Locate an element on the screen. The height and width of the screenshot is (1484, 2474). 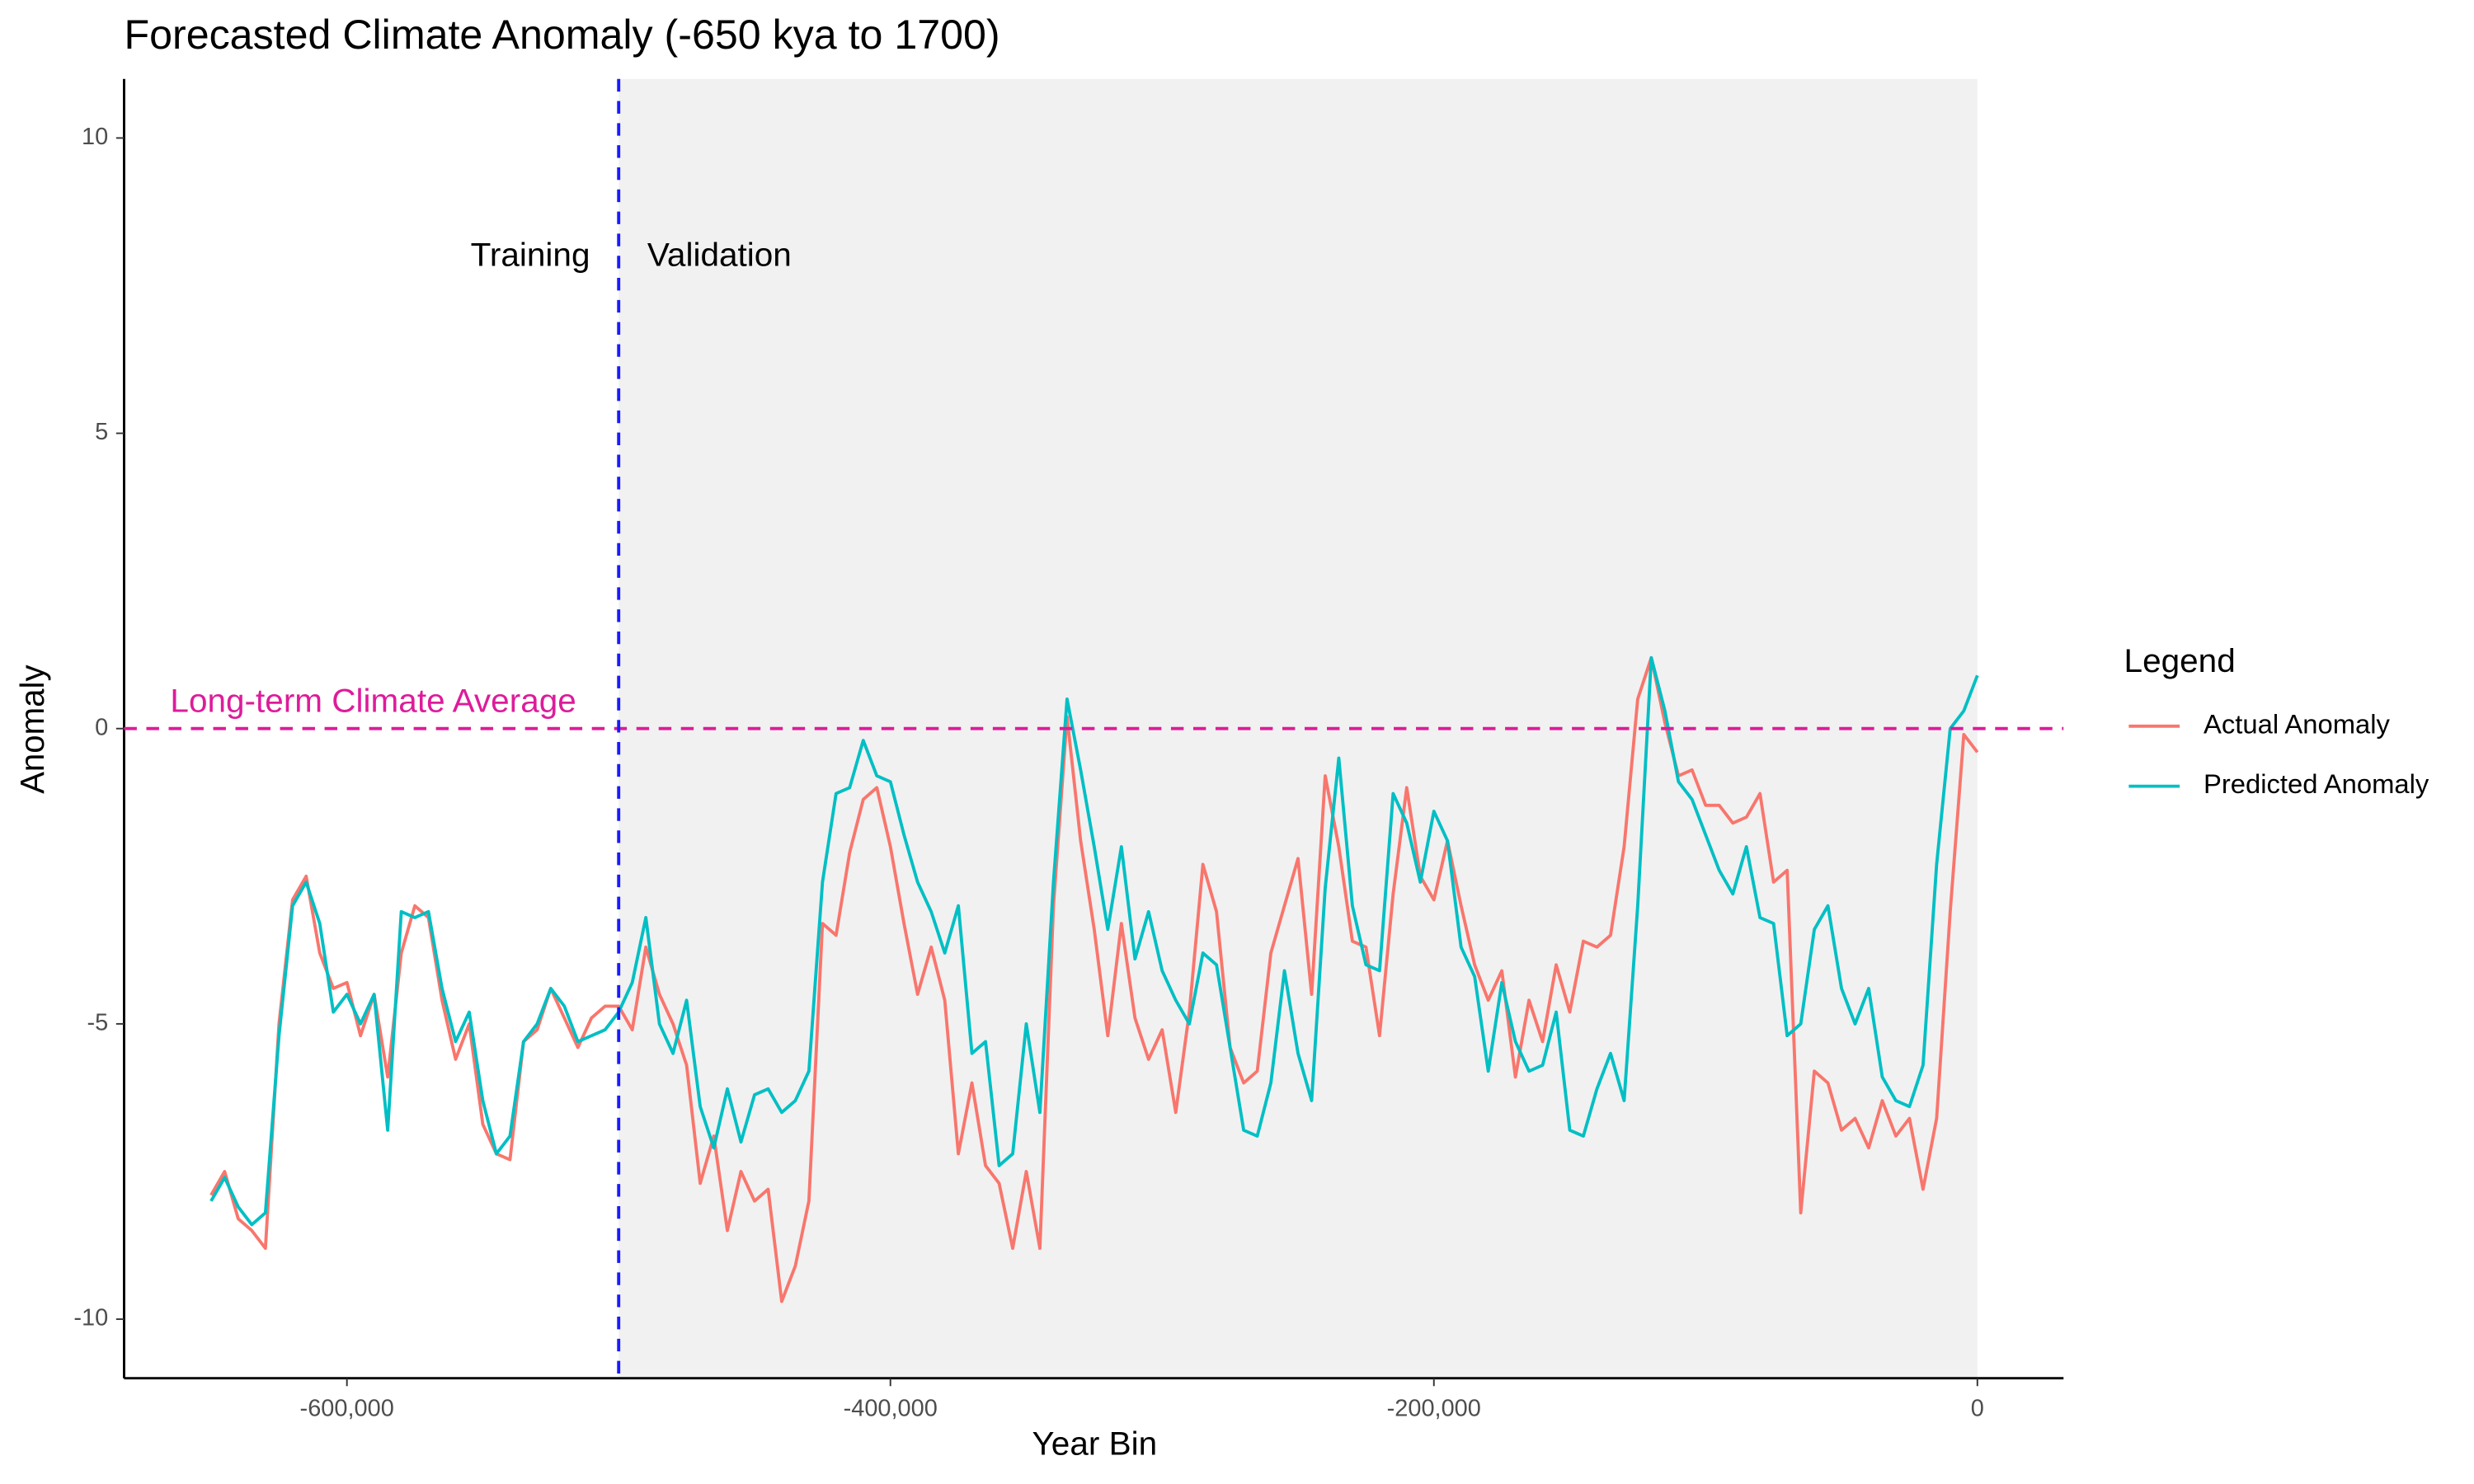
x-tick-label: -200,000 is located at coordinates (1434, 1409).